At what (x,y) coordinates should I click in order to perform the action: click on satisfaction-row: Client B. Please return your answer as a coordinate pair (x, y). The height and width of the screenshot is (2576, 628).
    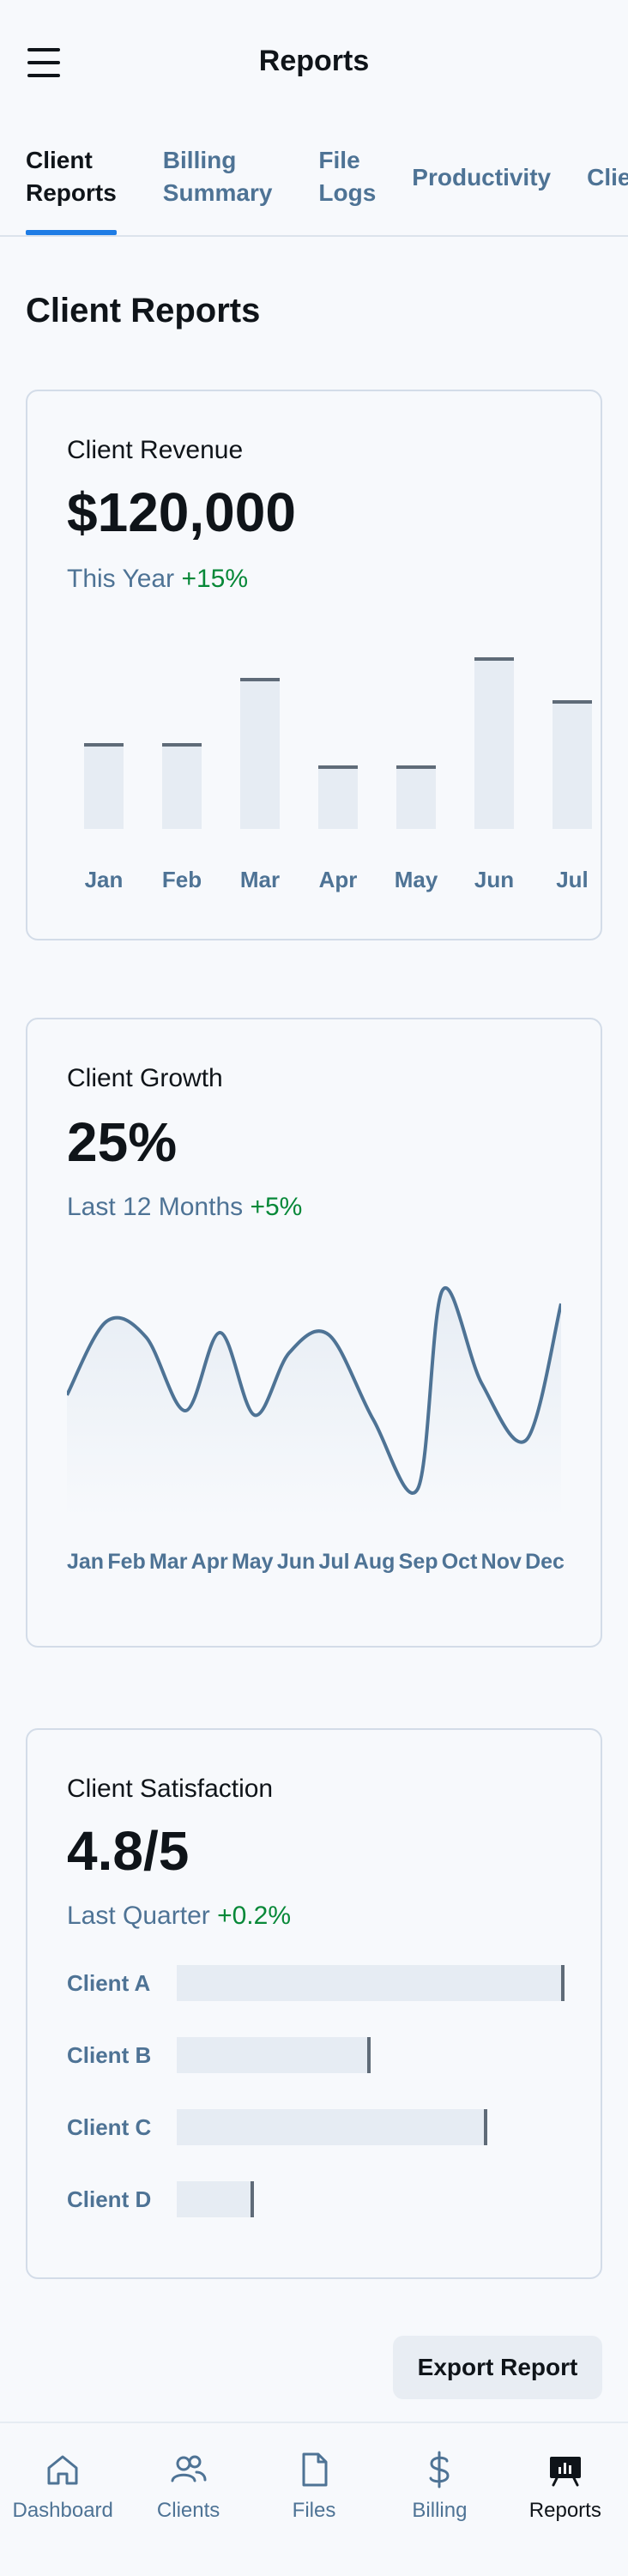
    Looking at the image, I should click on (316, 2055).